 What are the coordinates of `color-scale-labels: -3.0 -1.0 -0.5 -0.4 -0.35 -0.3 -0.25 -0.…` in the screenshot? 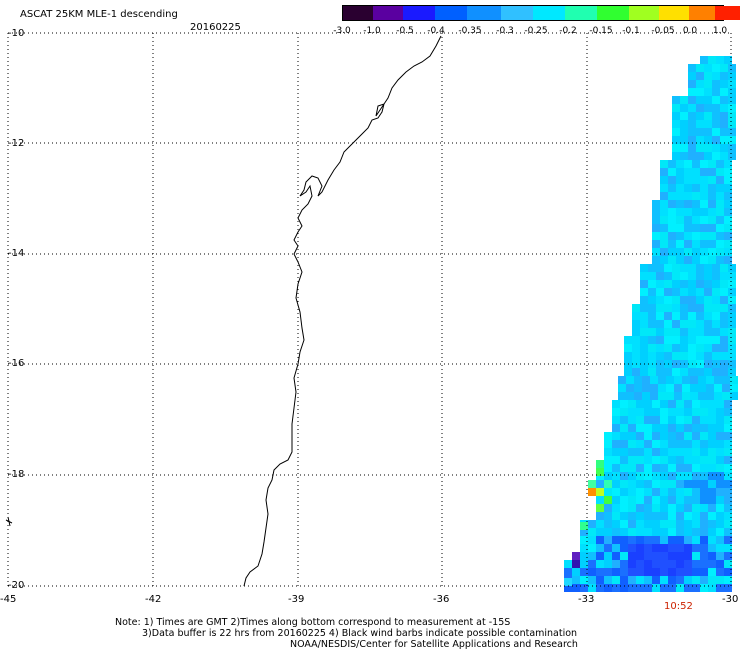 It's located at (370, 32).